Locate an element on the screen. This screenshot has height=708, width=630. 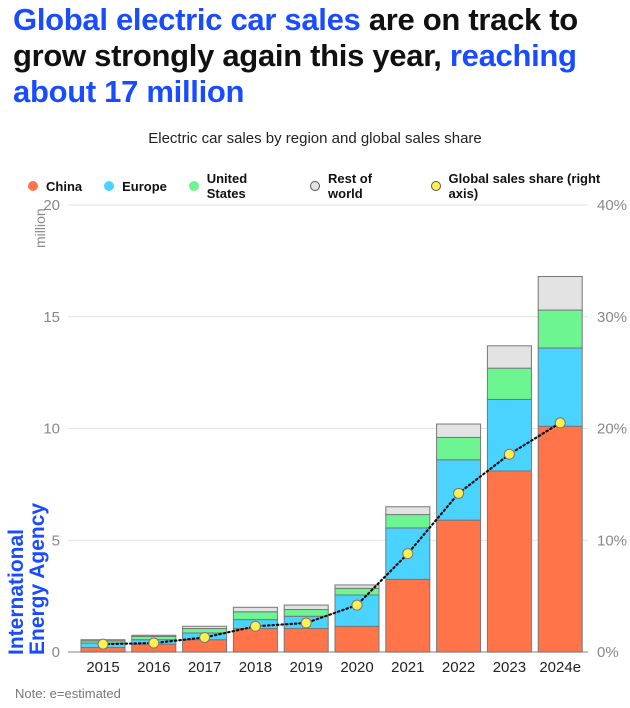
legend-europe-swatch is located at coordinates (109, 186).